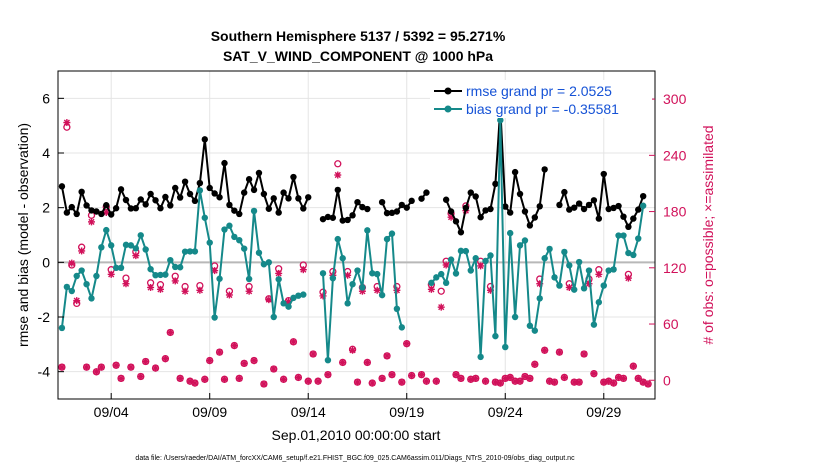  What do you see at coordinates (46, 98) in the screenshot?
I see `y-tick-label-left: 6` at bounding box center [46, 98].